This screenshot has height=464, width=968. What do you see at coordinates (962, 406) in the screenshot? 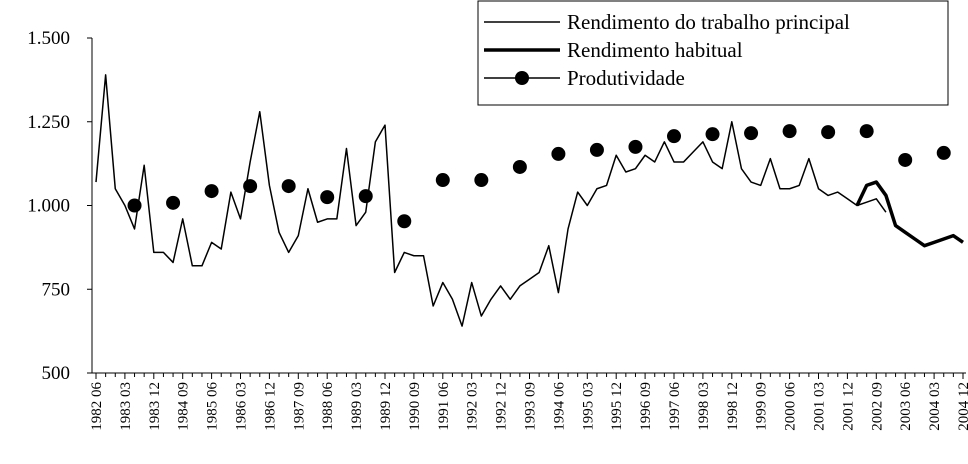
I see `x-tick-label: 2004 12` at bounding box center [962, 406].